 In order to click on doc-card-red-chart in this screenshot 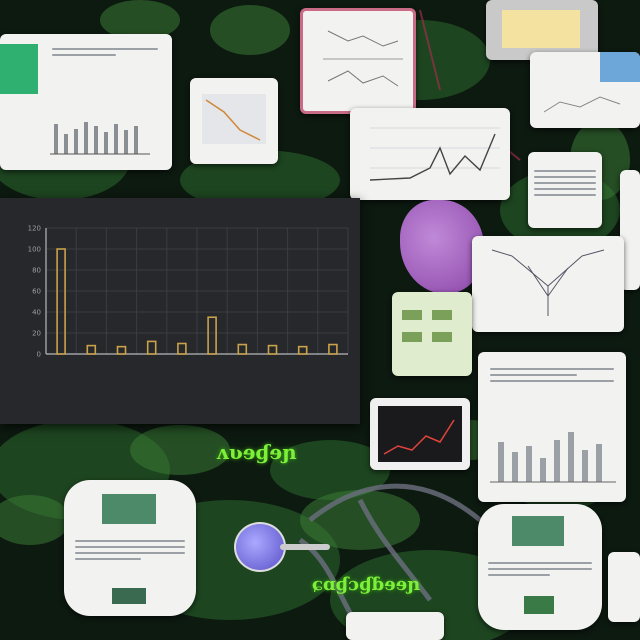, I will do `click(420, 434)`.